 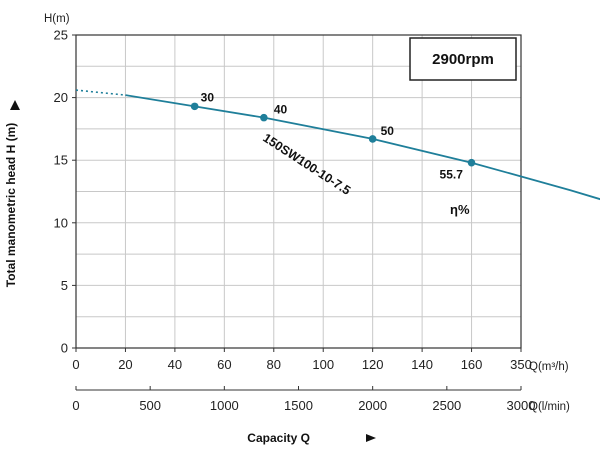 I want to click on y-axis-label: Total manometric head H (m), so click(x=11, y=205).